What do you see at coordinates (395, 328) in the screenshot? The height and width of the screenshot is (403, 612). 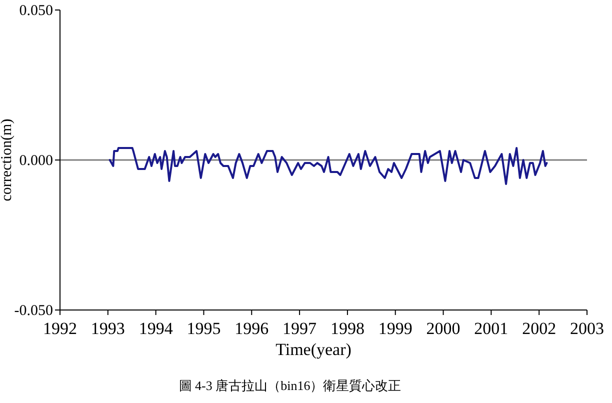 I see `x-tick-label: 1999` at bounding box center [395, 328].